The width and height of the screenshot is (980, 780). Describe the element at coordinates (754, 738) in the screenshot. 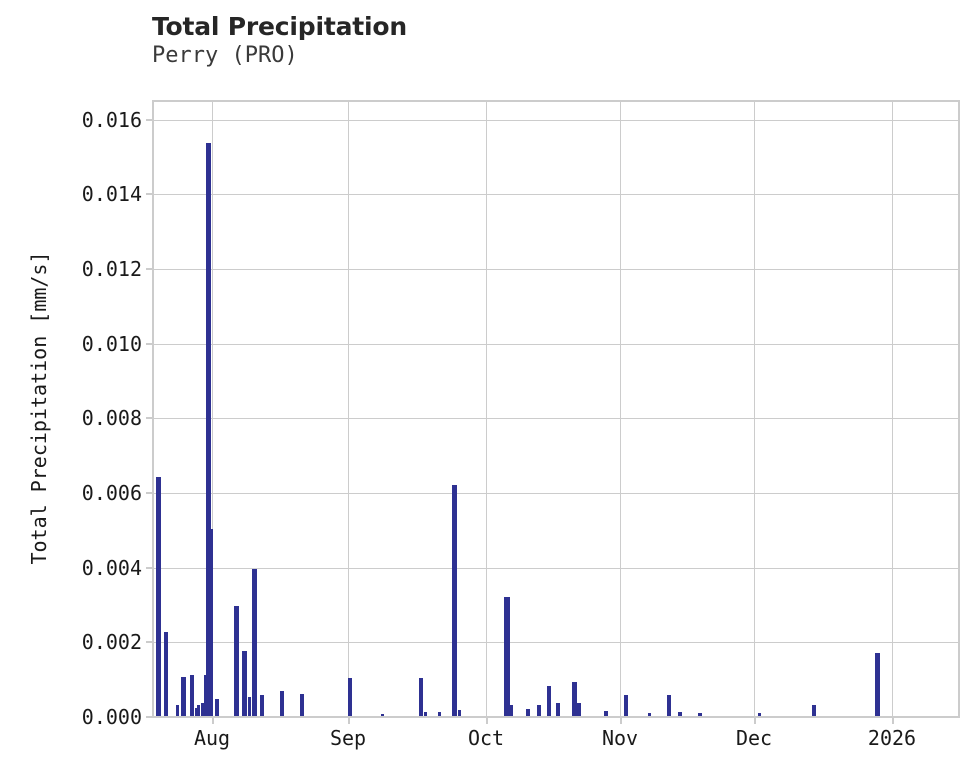

I see `x-tick-label: Dec` at that location.